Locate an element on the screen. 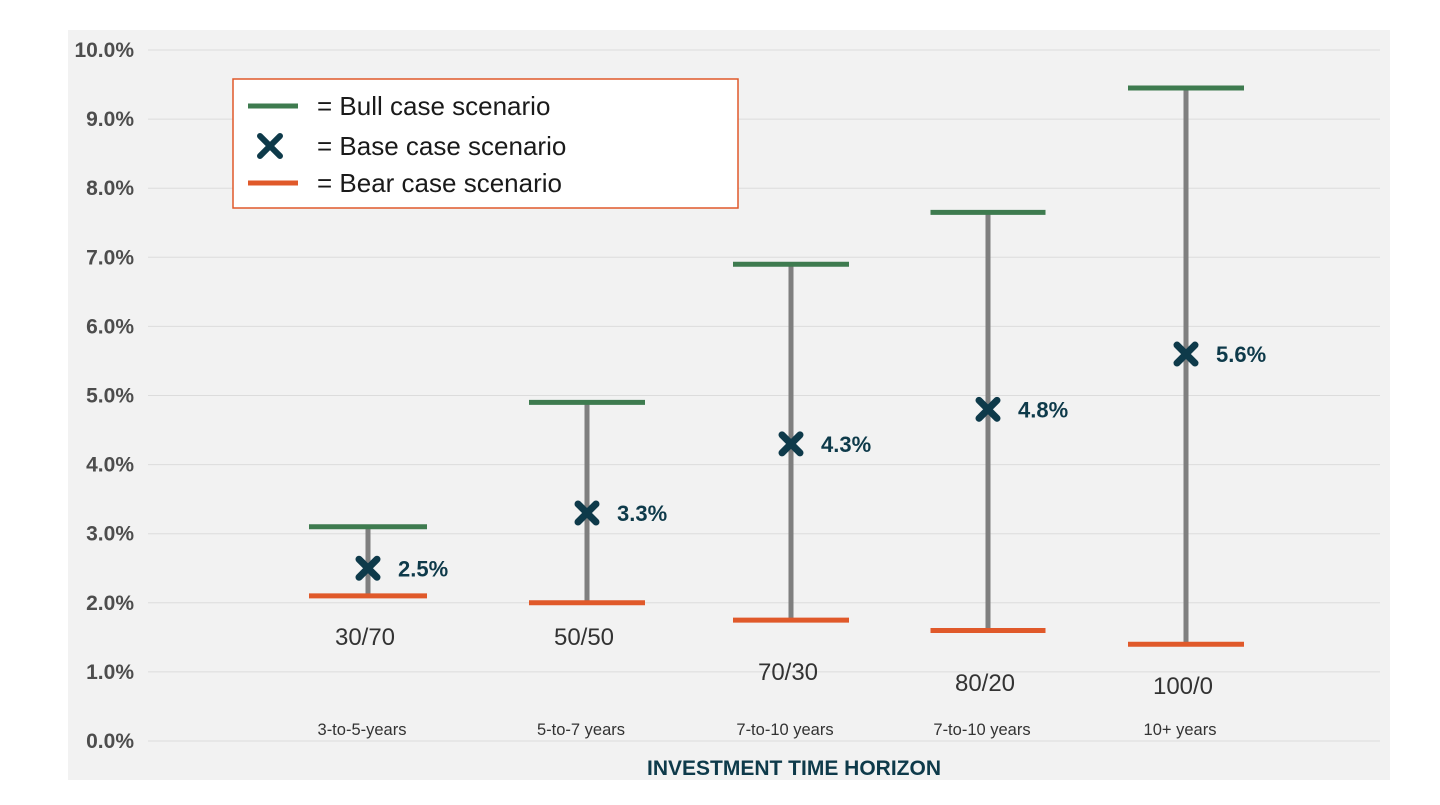 The width and height of the screenshot is (1440, 805). y-tick-label: 8.0% is located at coordinates (110, 188).